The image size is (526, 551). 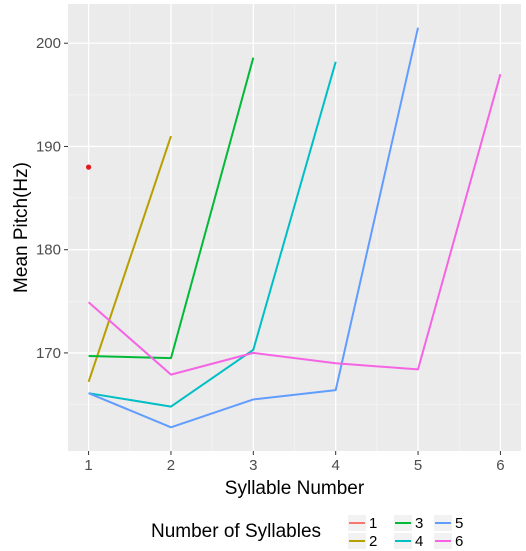 I want to click on legend: Number of Syllables 12 34 56, so click(x=307, y=532).